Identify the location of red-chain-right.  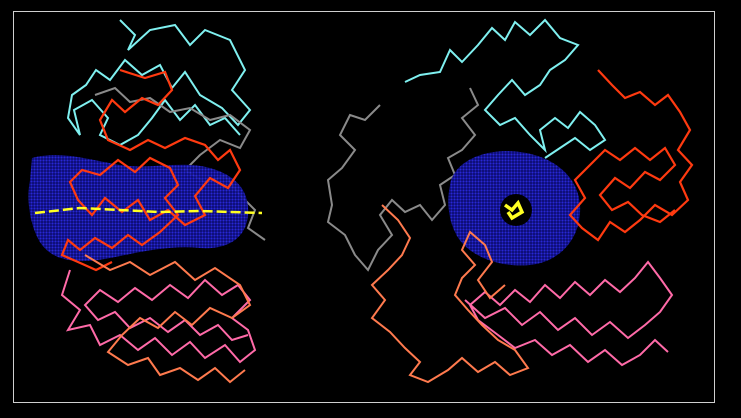
(631, 155).